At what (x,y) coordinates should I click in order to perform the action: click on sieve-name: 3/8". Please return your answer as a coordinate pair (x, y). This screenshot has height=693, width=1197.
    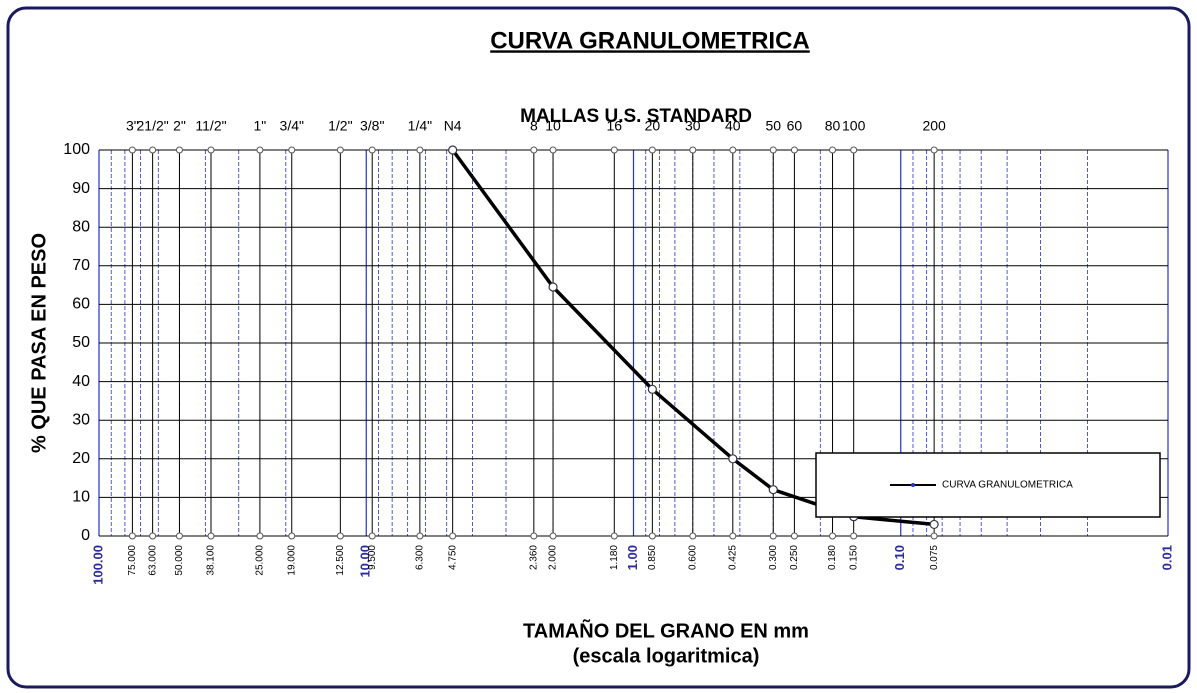
    Looking at the image, I should click on (372, 126).